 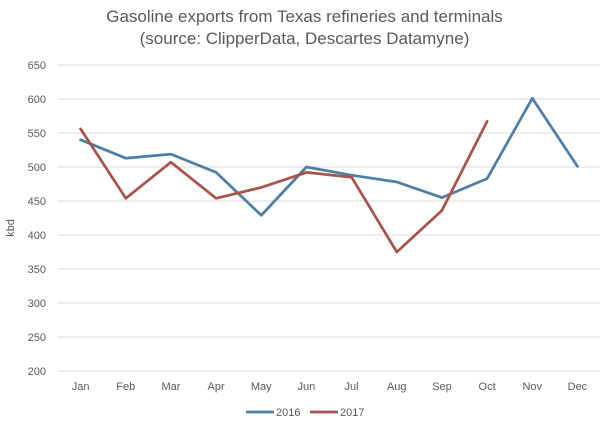 I want to click on x-tick-label: Nov, so click(x=532, y=387).